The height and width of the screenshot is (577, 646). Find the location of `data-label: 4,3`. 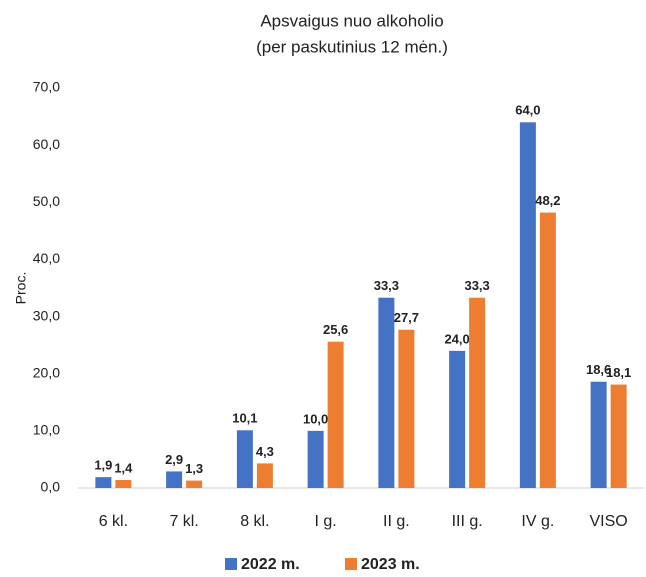

data-label: 4,3 is located at coordinates (265, 451).